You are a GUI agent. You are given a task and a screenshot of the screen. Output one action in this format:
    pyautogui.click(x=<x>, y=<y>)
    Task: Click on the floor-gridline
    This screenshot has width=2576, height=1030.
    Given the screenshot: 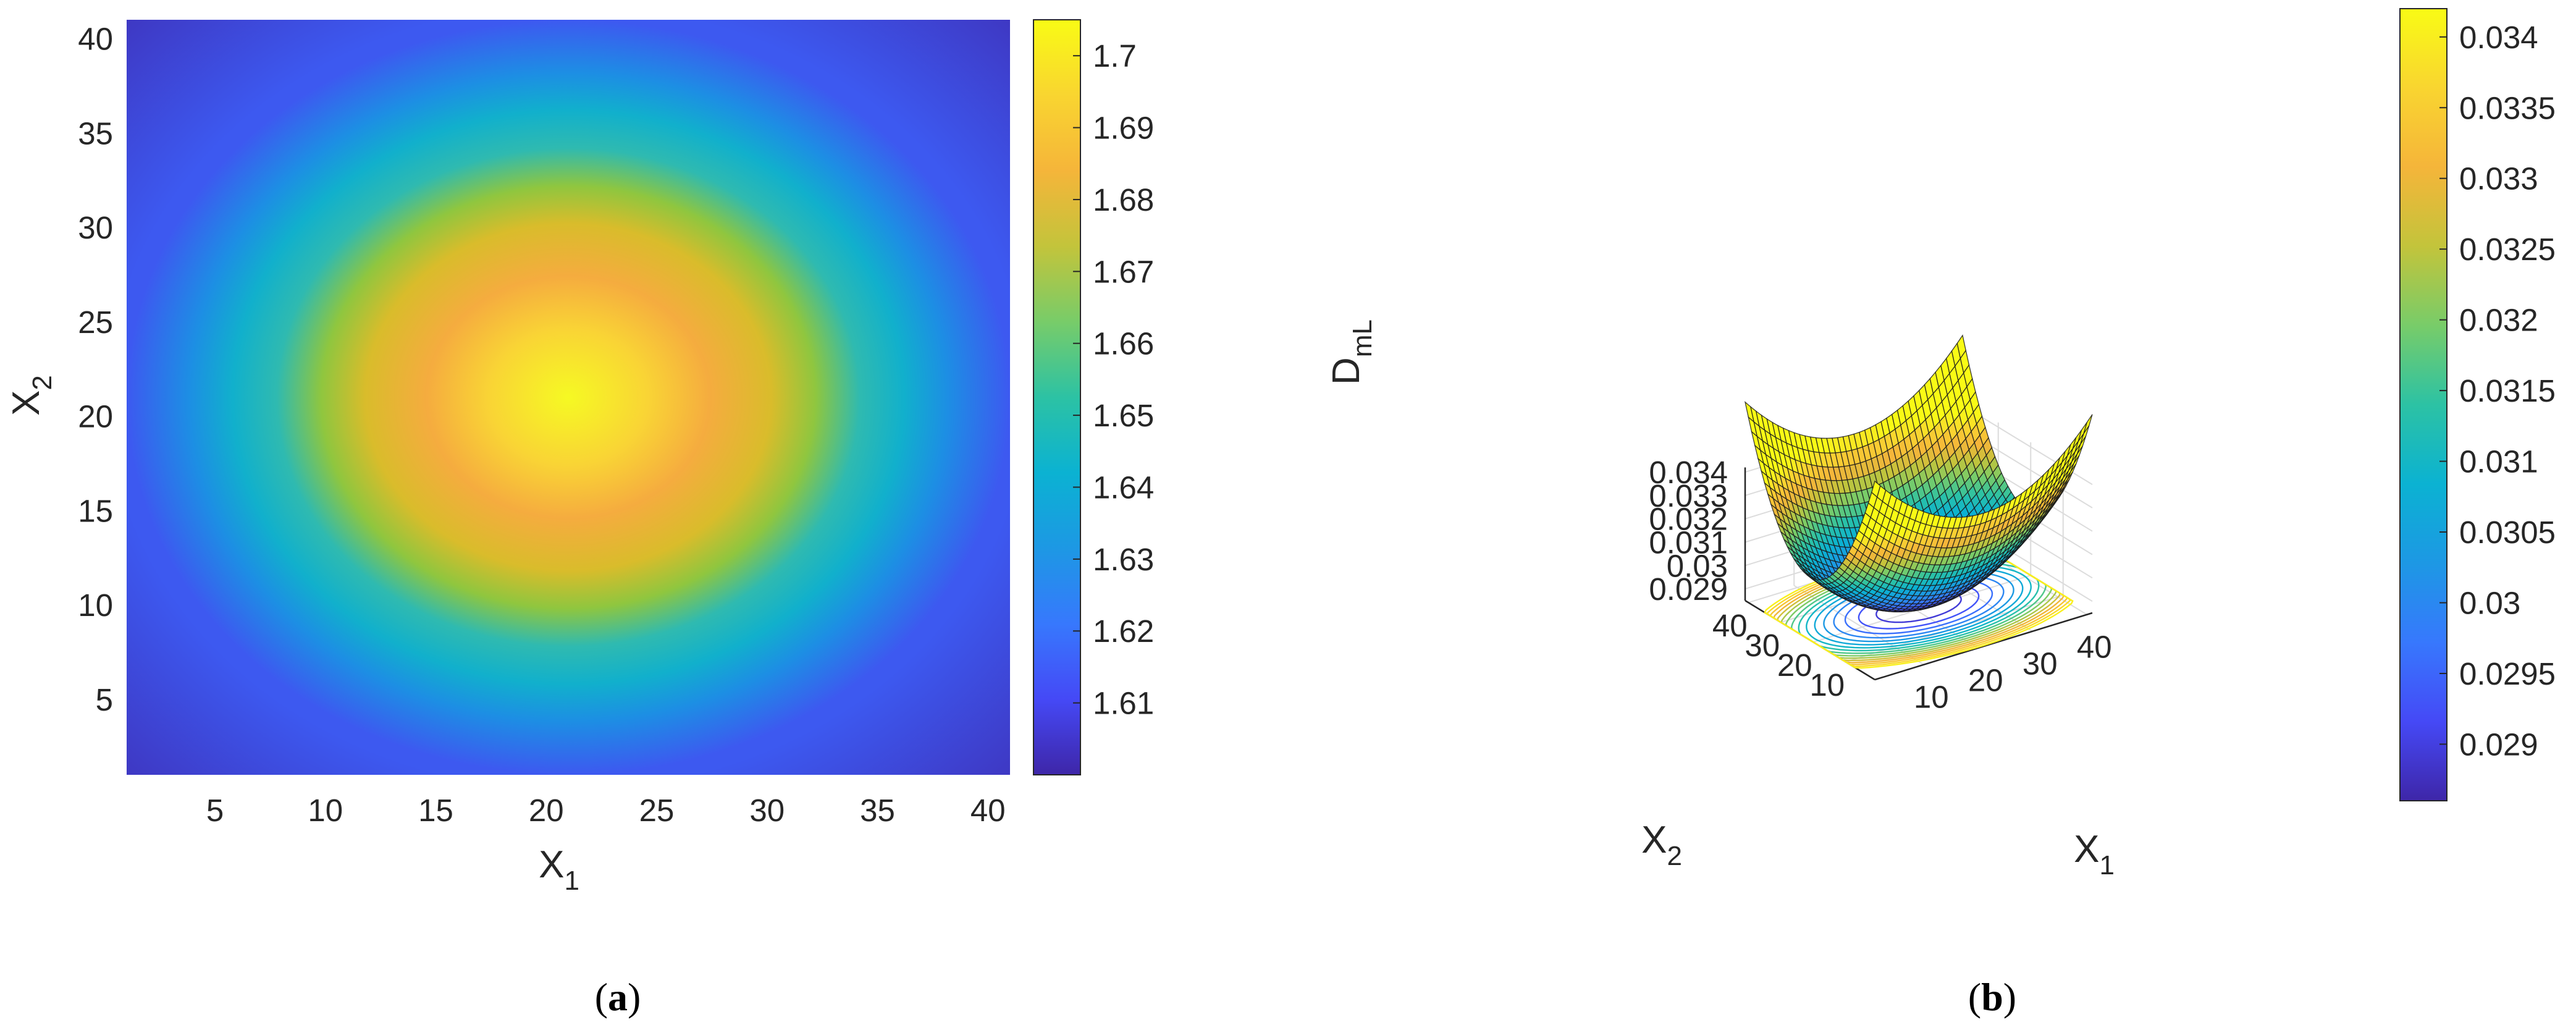 What is the action you would take?
    pyautogui.click(x=1858, y=625)
    